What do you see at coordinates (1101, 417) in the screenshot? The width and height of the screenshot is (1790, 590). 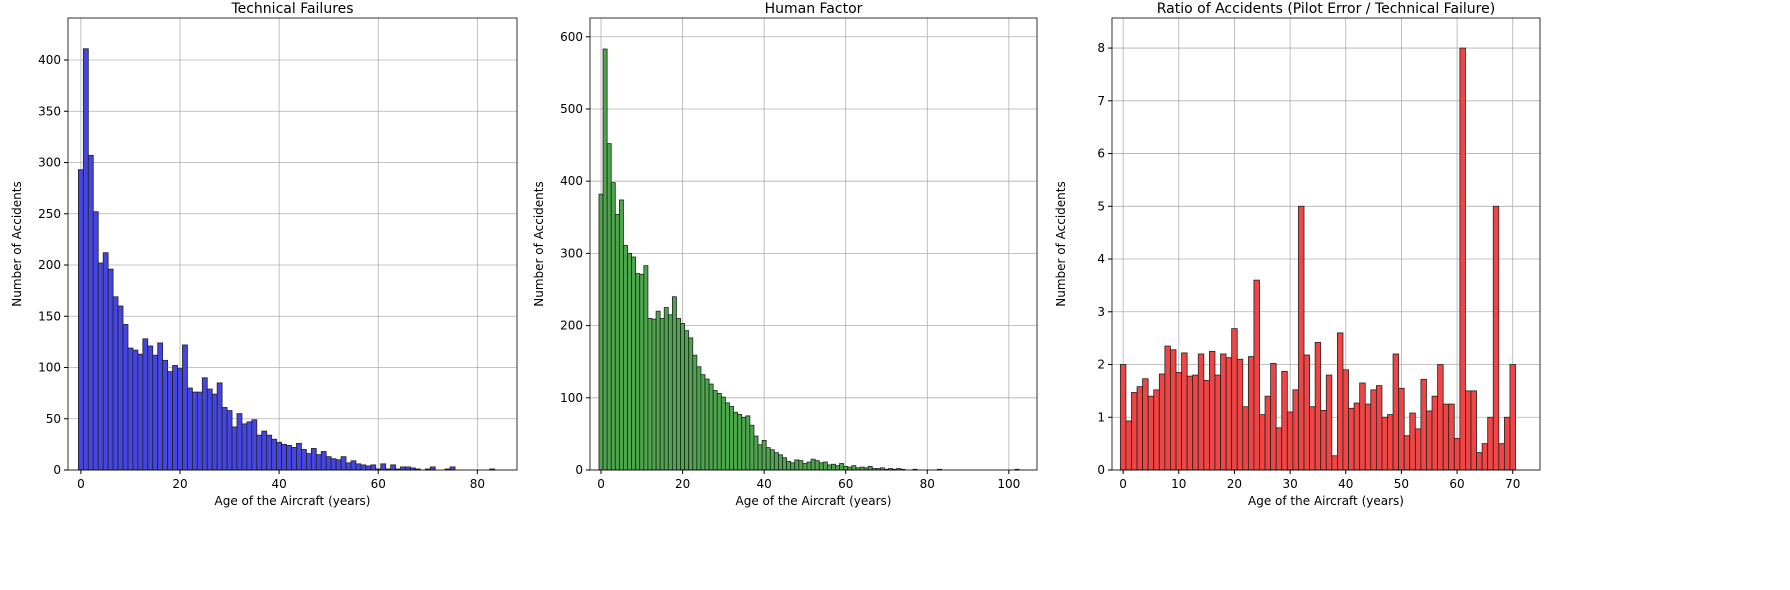 I see `y-tick-label: 1` at bounding box center [1101, 417].